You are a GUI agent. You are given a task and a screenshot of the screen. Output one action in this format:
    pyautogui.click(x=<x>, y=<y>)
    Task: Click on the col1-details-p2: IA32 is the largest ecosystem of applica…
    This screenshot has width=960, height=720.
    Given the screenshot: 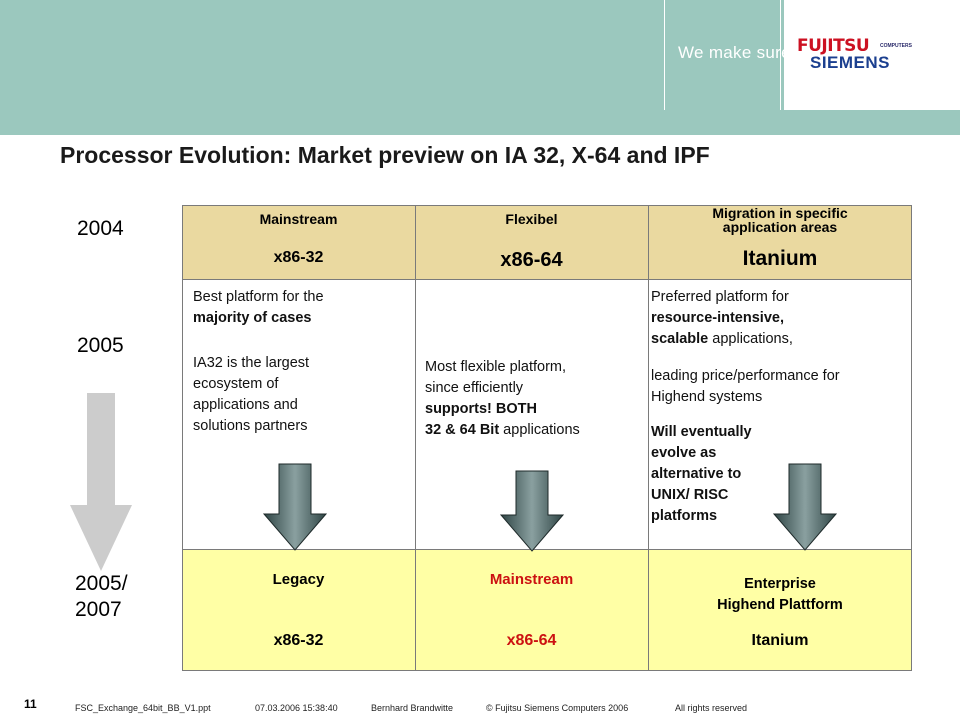 What is the action you would take?
    pyautogui.click(x=300, y=395)
    